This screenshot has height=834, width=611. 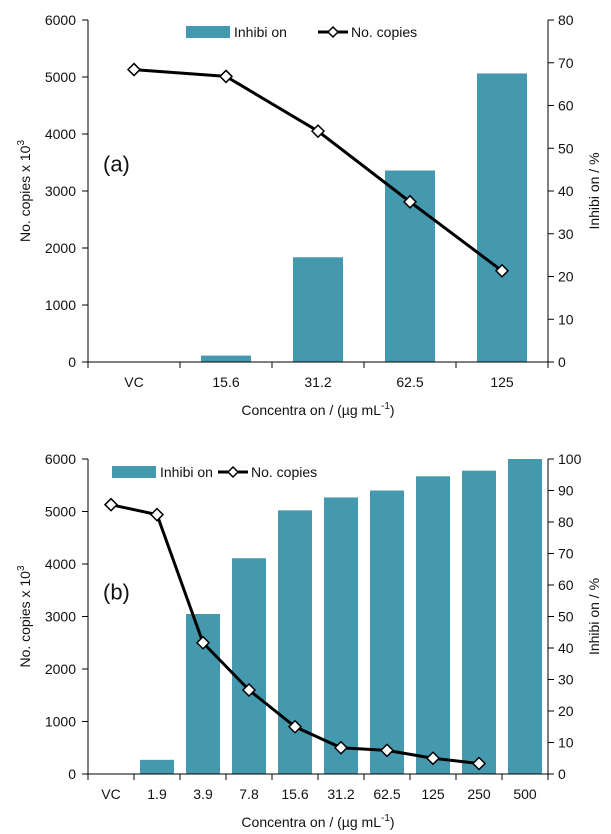 What do you see at coordinates (566, 491) in the screenshot?
I see `right-y-tick-label: 90` at bounding box center [566, 491].